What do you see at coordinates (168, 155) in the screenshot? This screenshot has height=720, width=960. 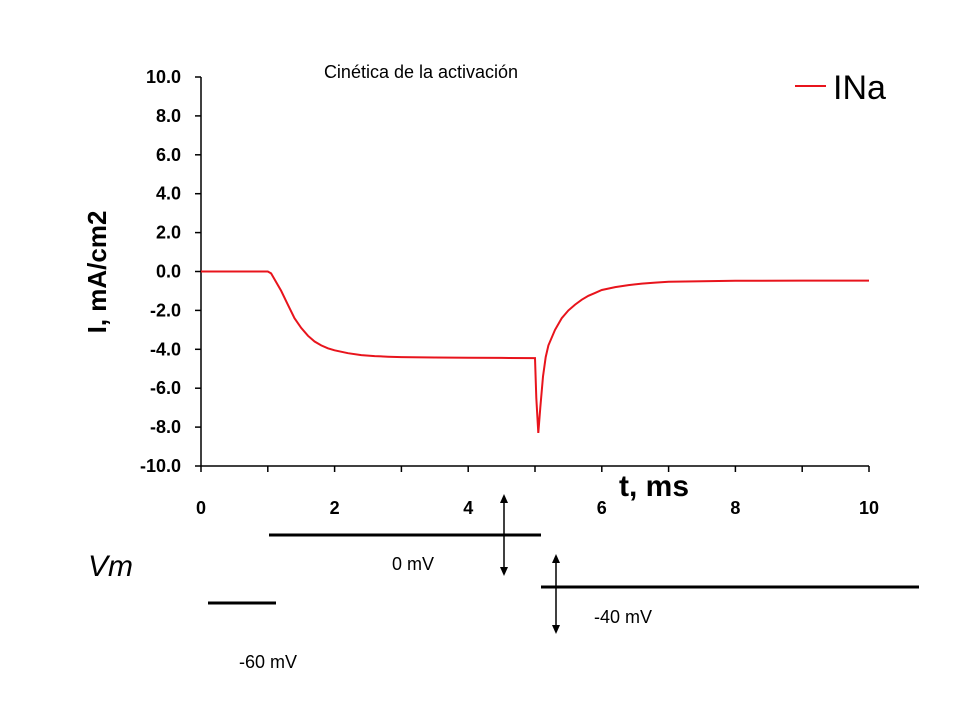 I see `y-tick-label: 6.0` at bounding box center [168, 155].